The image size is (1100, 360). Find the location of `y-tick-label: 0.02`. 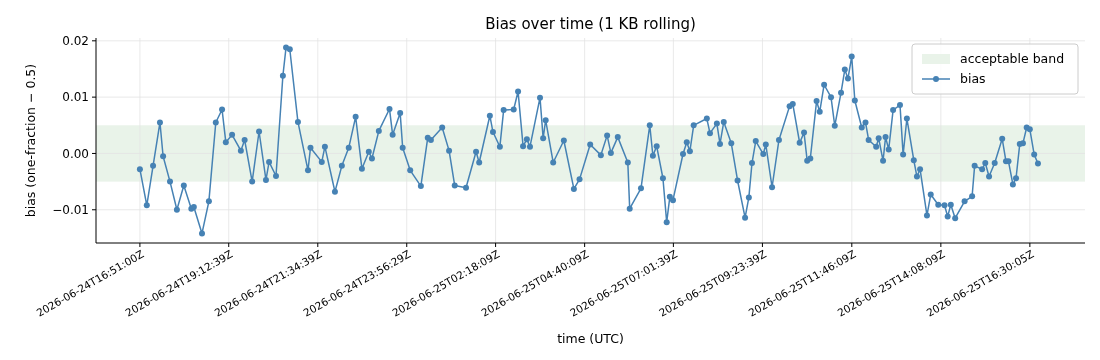

y-tick-label: 0.02 is located at coordinates (75, 41).